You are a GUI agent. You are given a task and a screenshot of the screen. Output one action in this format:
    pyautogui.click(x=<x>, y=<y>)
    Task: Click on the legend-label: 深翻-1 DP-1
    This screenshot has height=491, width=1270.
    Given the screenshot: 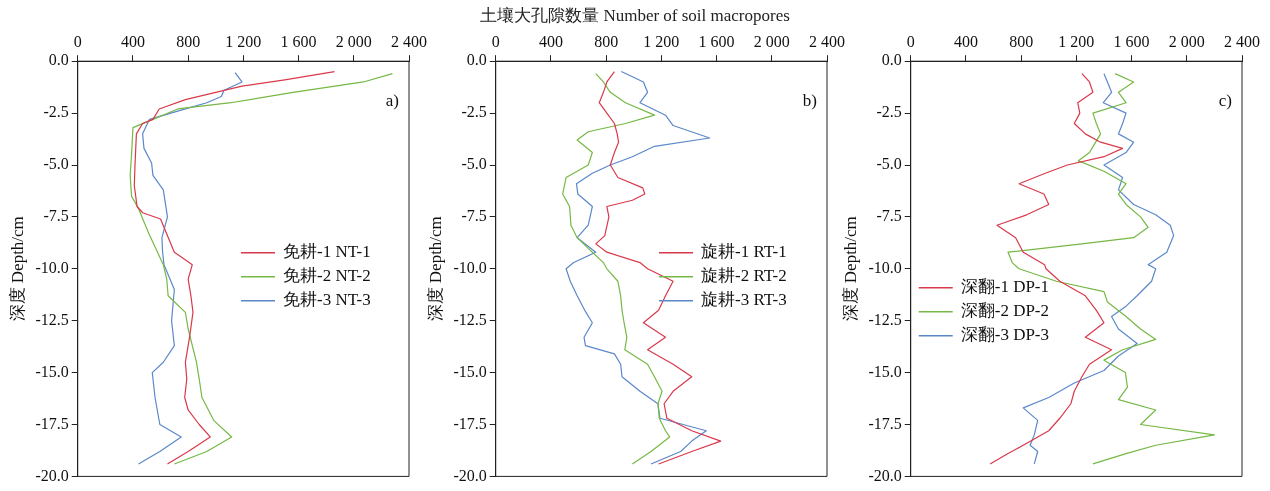 What is the action you would take?
    pyautogui.click(x=1005, y=287)
    